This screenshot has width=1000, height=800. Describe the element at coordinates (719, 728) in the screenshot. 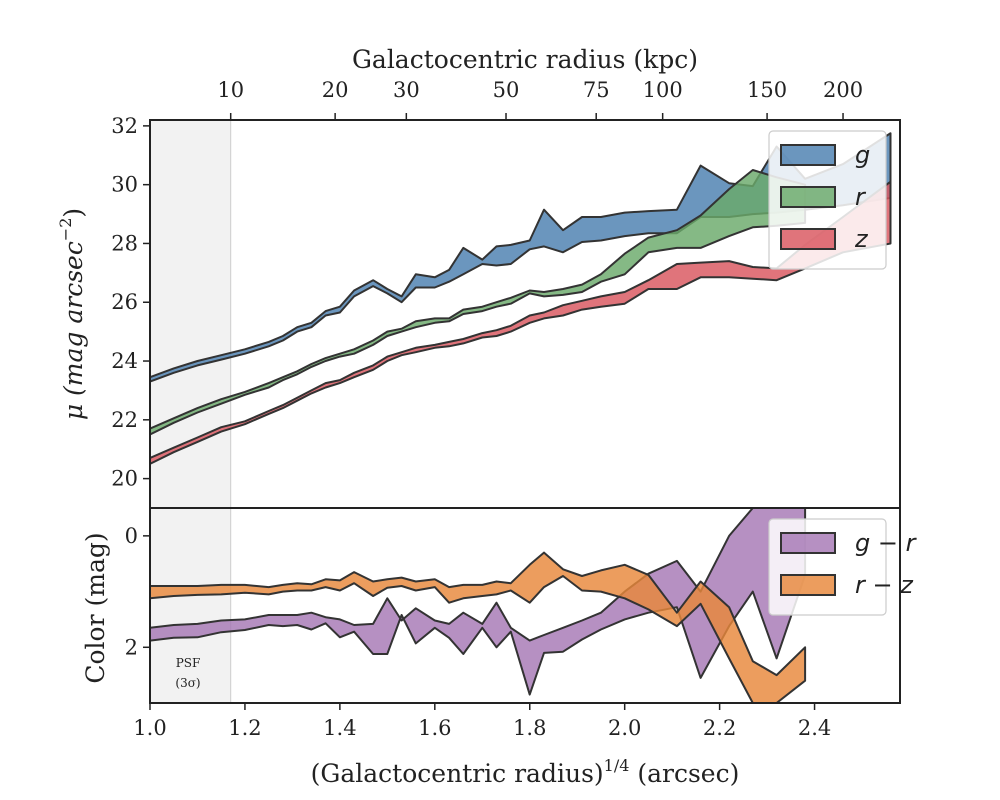

I see `xtick-label-6: 2.2` at that location.